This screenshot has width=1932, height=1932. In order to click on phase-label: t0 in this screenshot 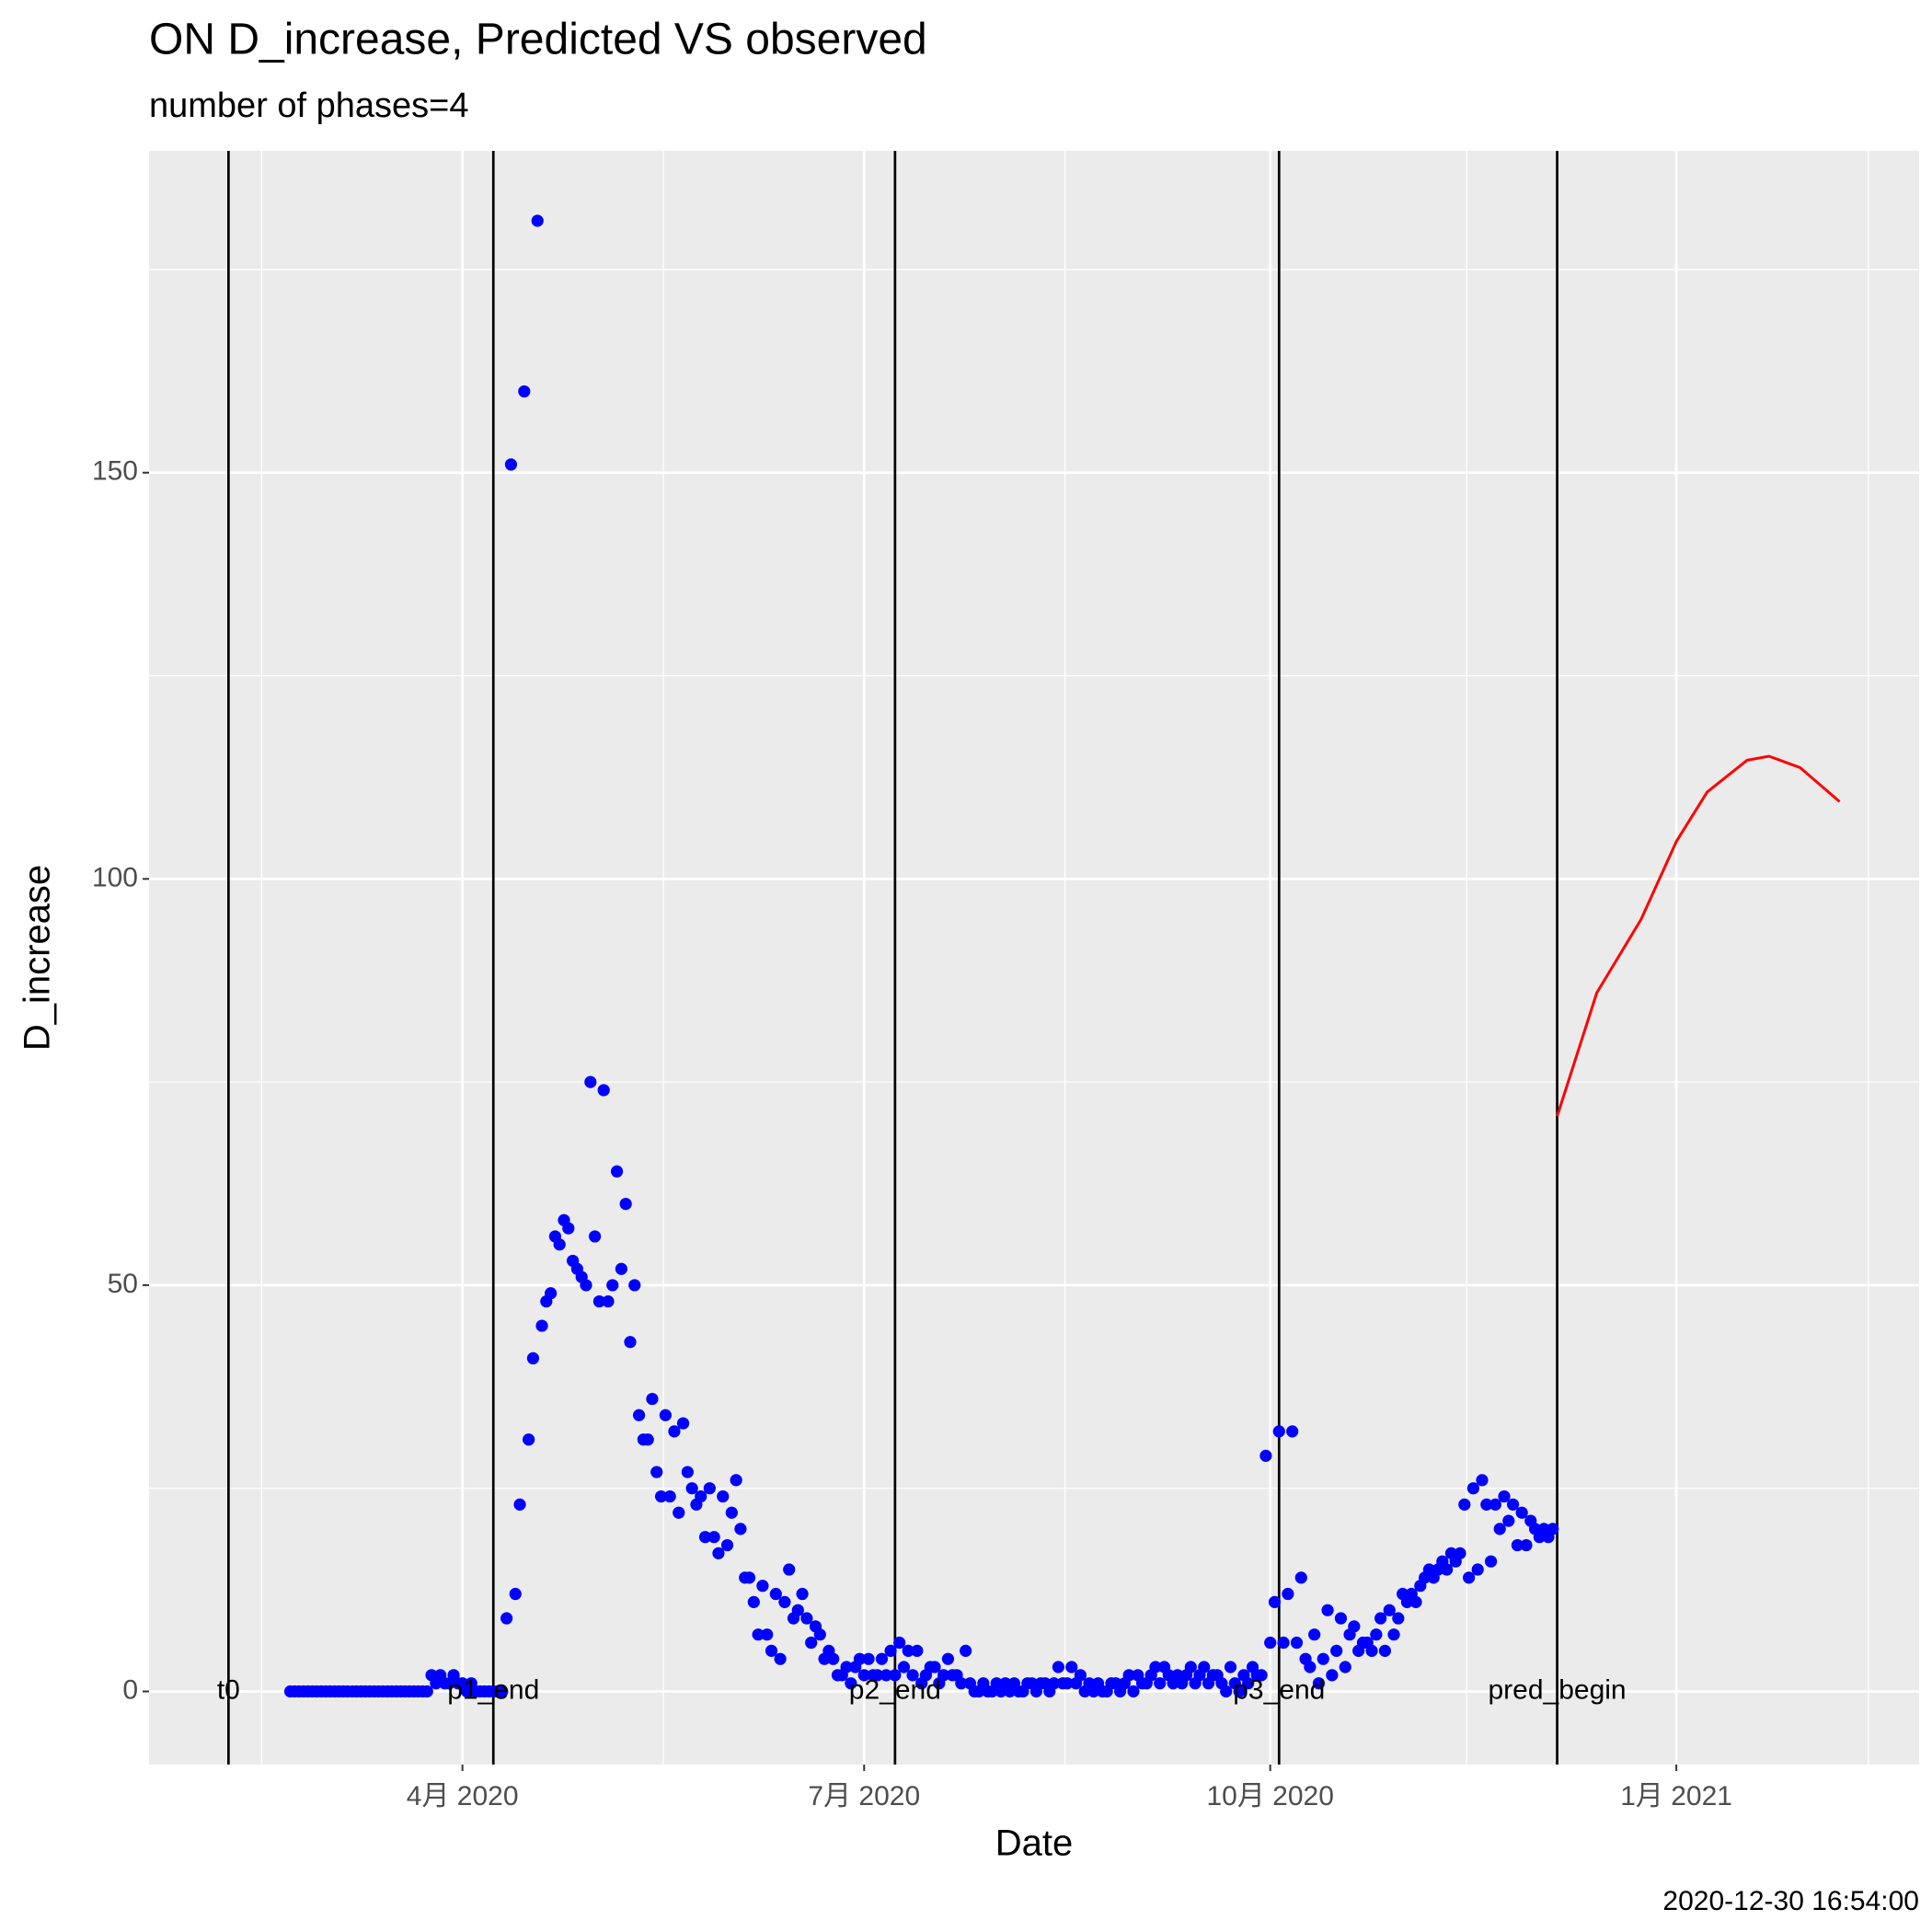, I will do `click(228, 1689)`.